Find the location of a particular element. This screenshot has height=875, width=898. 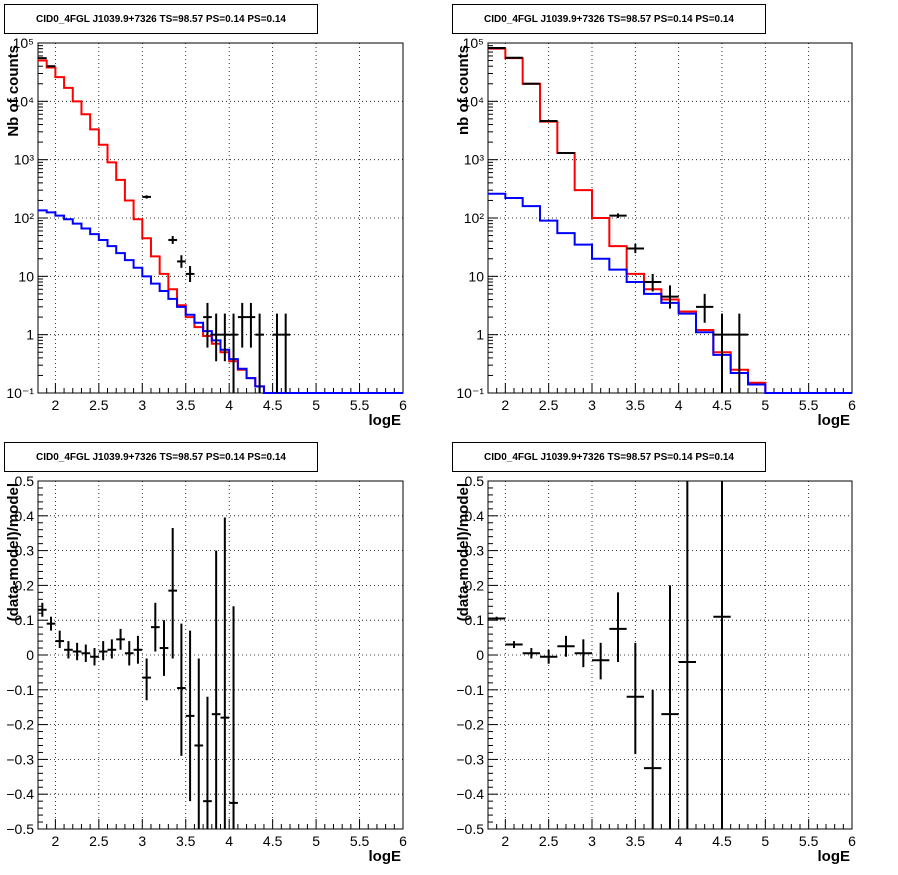

y-axis-label: Nb of counts is located at coordinates (13, 91).